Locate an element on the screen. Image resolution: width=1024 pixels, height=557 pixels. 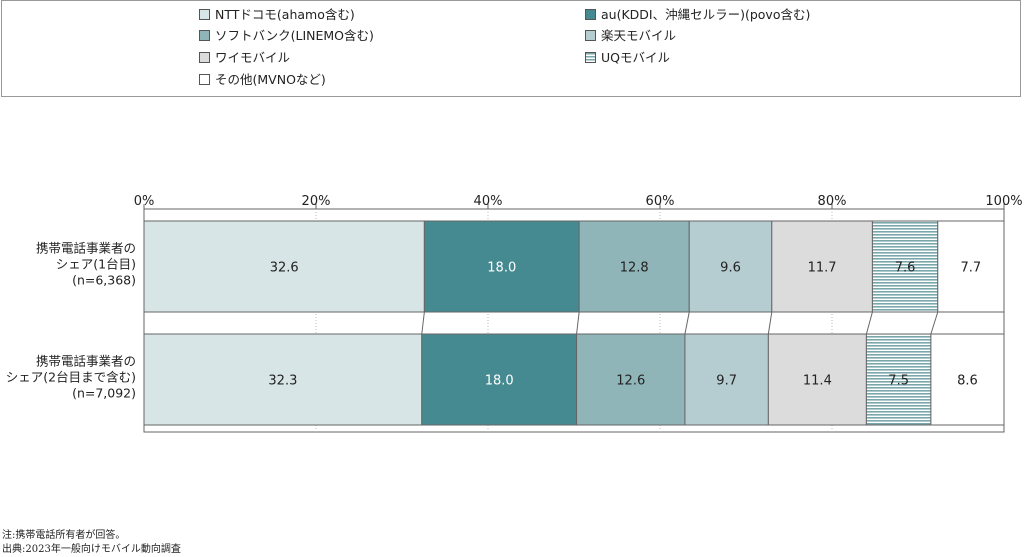
data-label: 7.5 is located at coordinates (898, 381).